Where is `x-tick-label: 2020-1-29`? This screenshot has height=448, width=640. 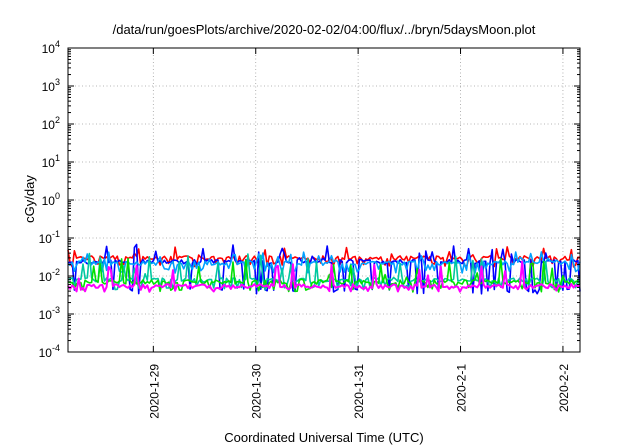 x-tick-label: 2020-1-29 is located at coordinates (154, 391).